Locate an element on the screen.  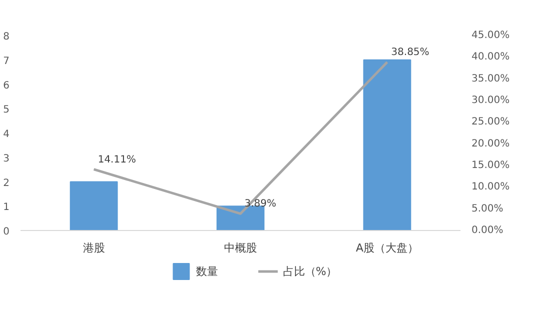
y-tick-label: 7 is located at coordinates (6, 61).